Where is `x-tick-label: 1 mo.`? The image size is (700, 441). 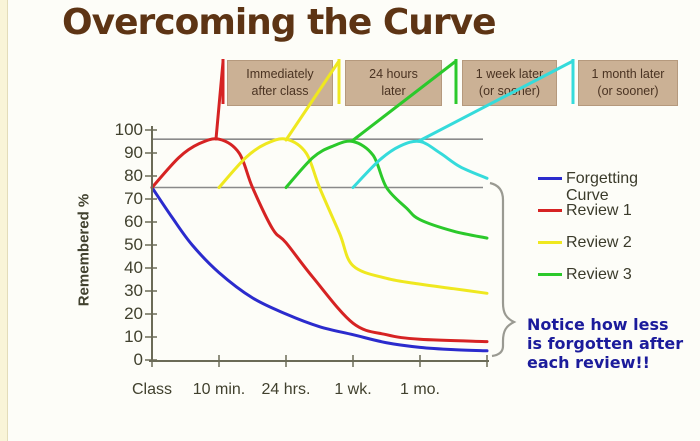 x-tick-label: 1 mo. is located at coordinates (419, 389).